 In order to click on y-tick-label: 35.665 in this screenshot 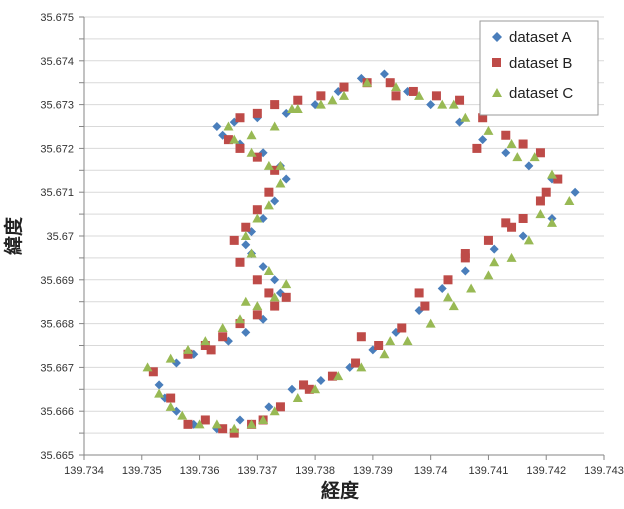, I will do `click(57, 456)`.